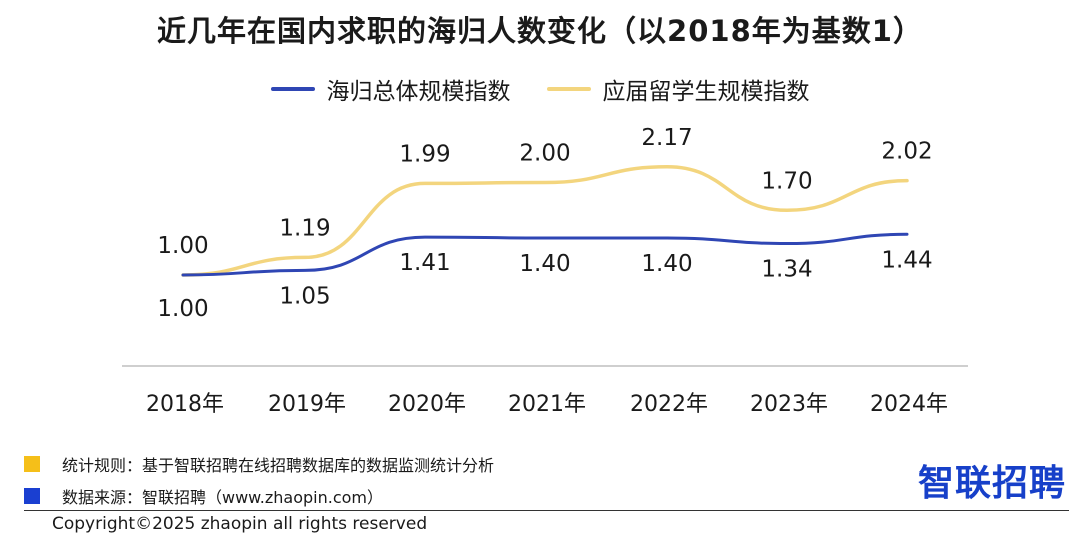 The image size is (1080, 546). I want to click on footer-divider, so click(546, 510).